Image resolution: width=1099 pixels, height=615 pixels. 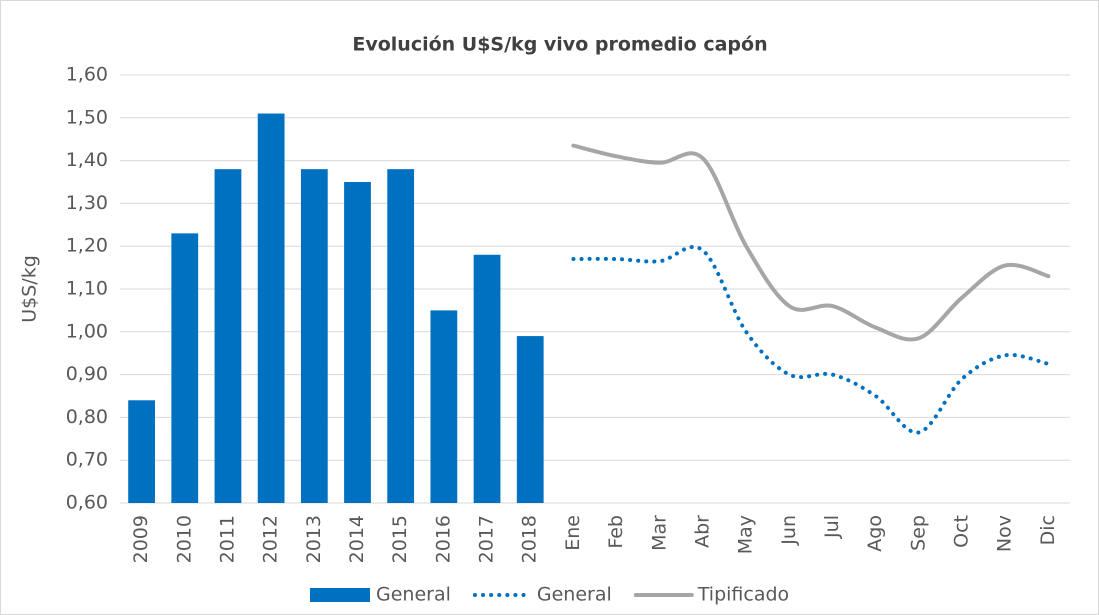 What do you see at coordinates (616, 532) in the screenshot?
I see `x-tick-label: Feb` at bounding box center [616, 532].